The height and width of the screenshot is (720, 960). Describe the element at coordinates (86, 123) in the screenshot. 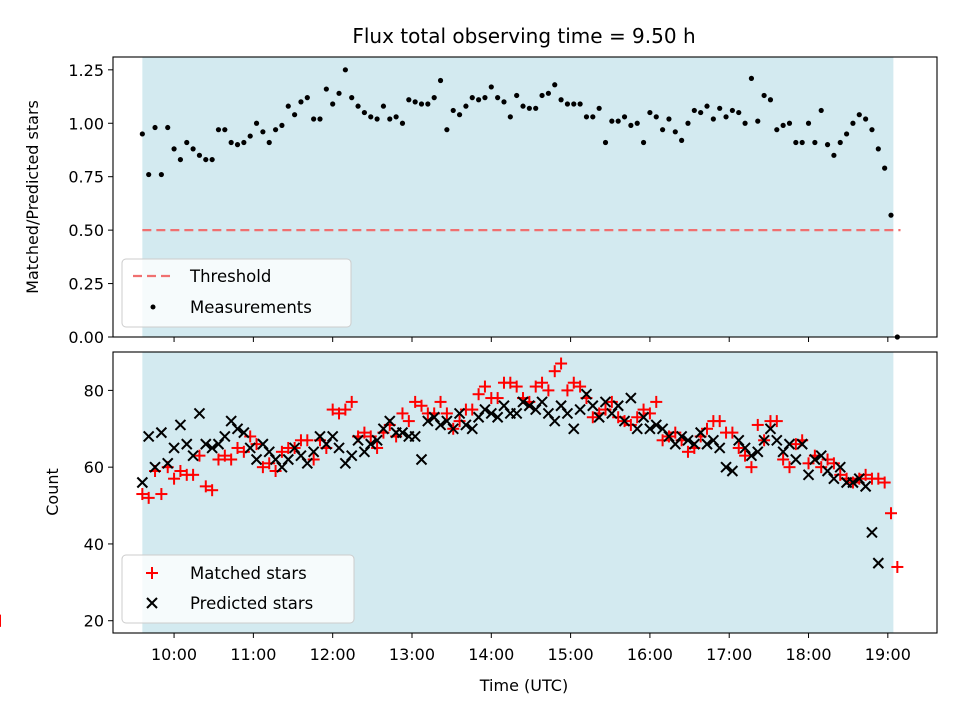

I see `top-y-tick-label: 1.00` at that location.